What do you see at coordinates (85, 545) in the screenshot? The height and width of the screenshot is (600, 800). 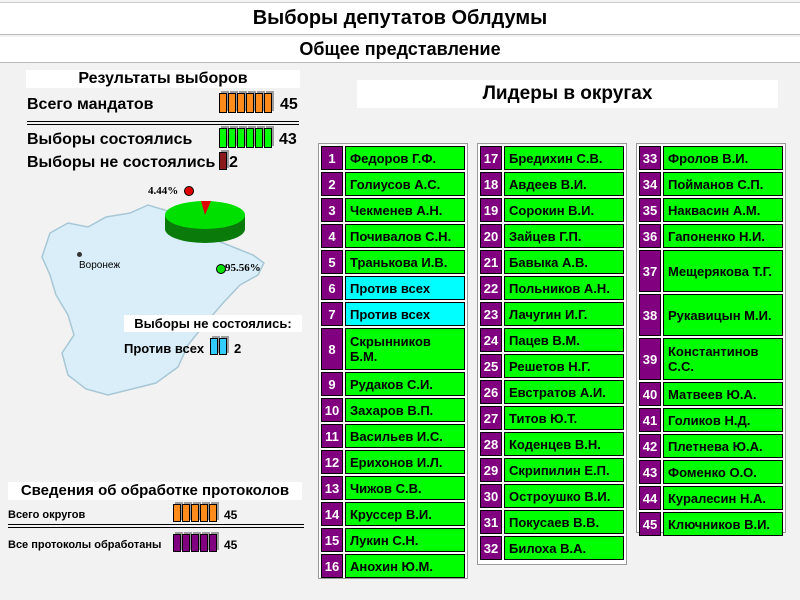 I see `processed-label: Все протоколы обработаны` at bounding box center [85, 545].